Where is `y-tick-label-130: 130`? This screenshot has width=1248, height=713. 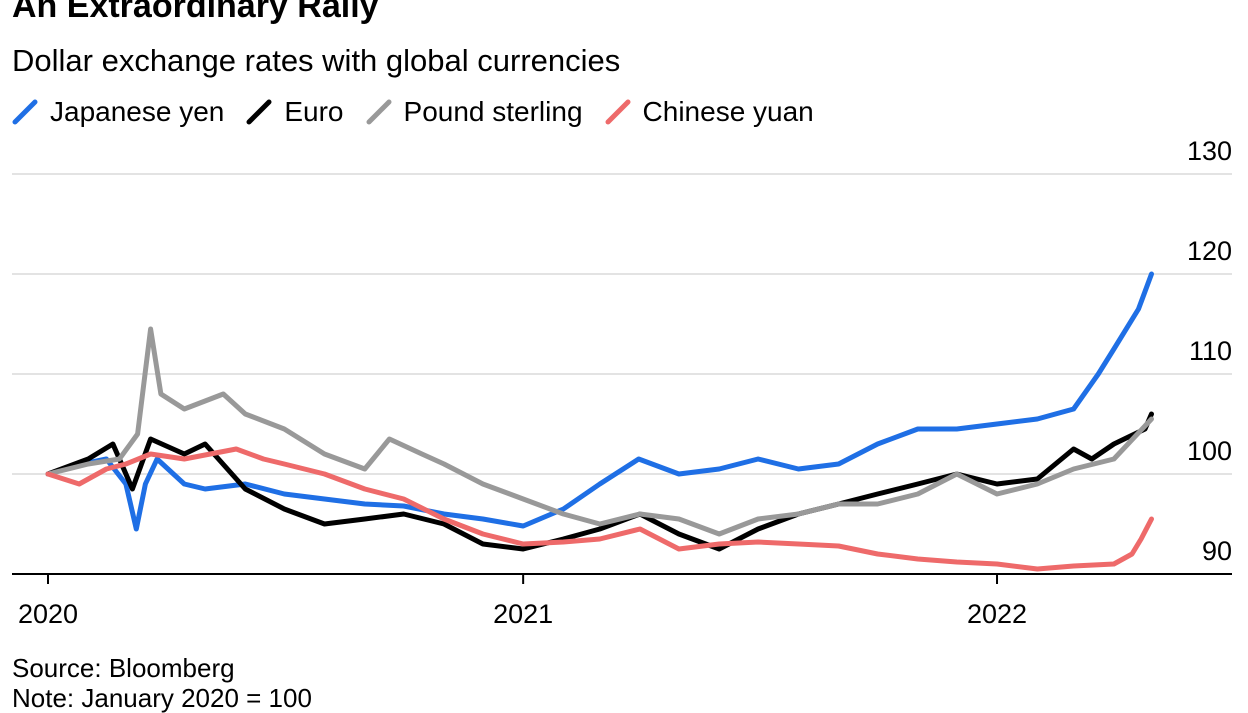 y-tick-label-130: 130 is located at coordinates (1209, 151).